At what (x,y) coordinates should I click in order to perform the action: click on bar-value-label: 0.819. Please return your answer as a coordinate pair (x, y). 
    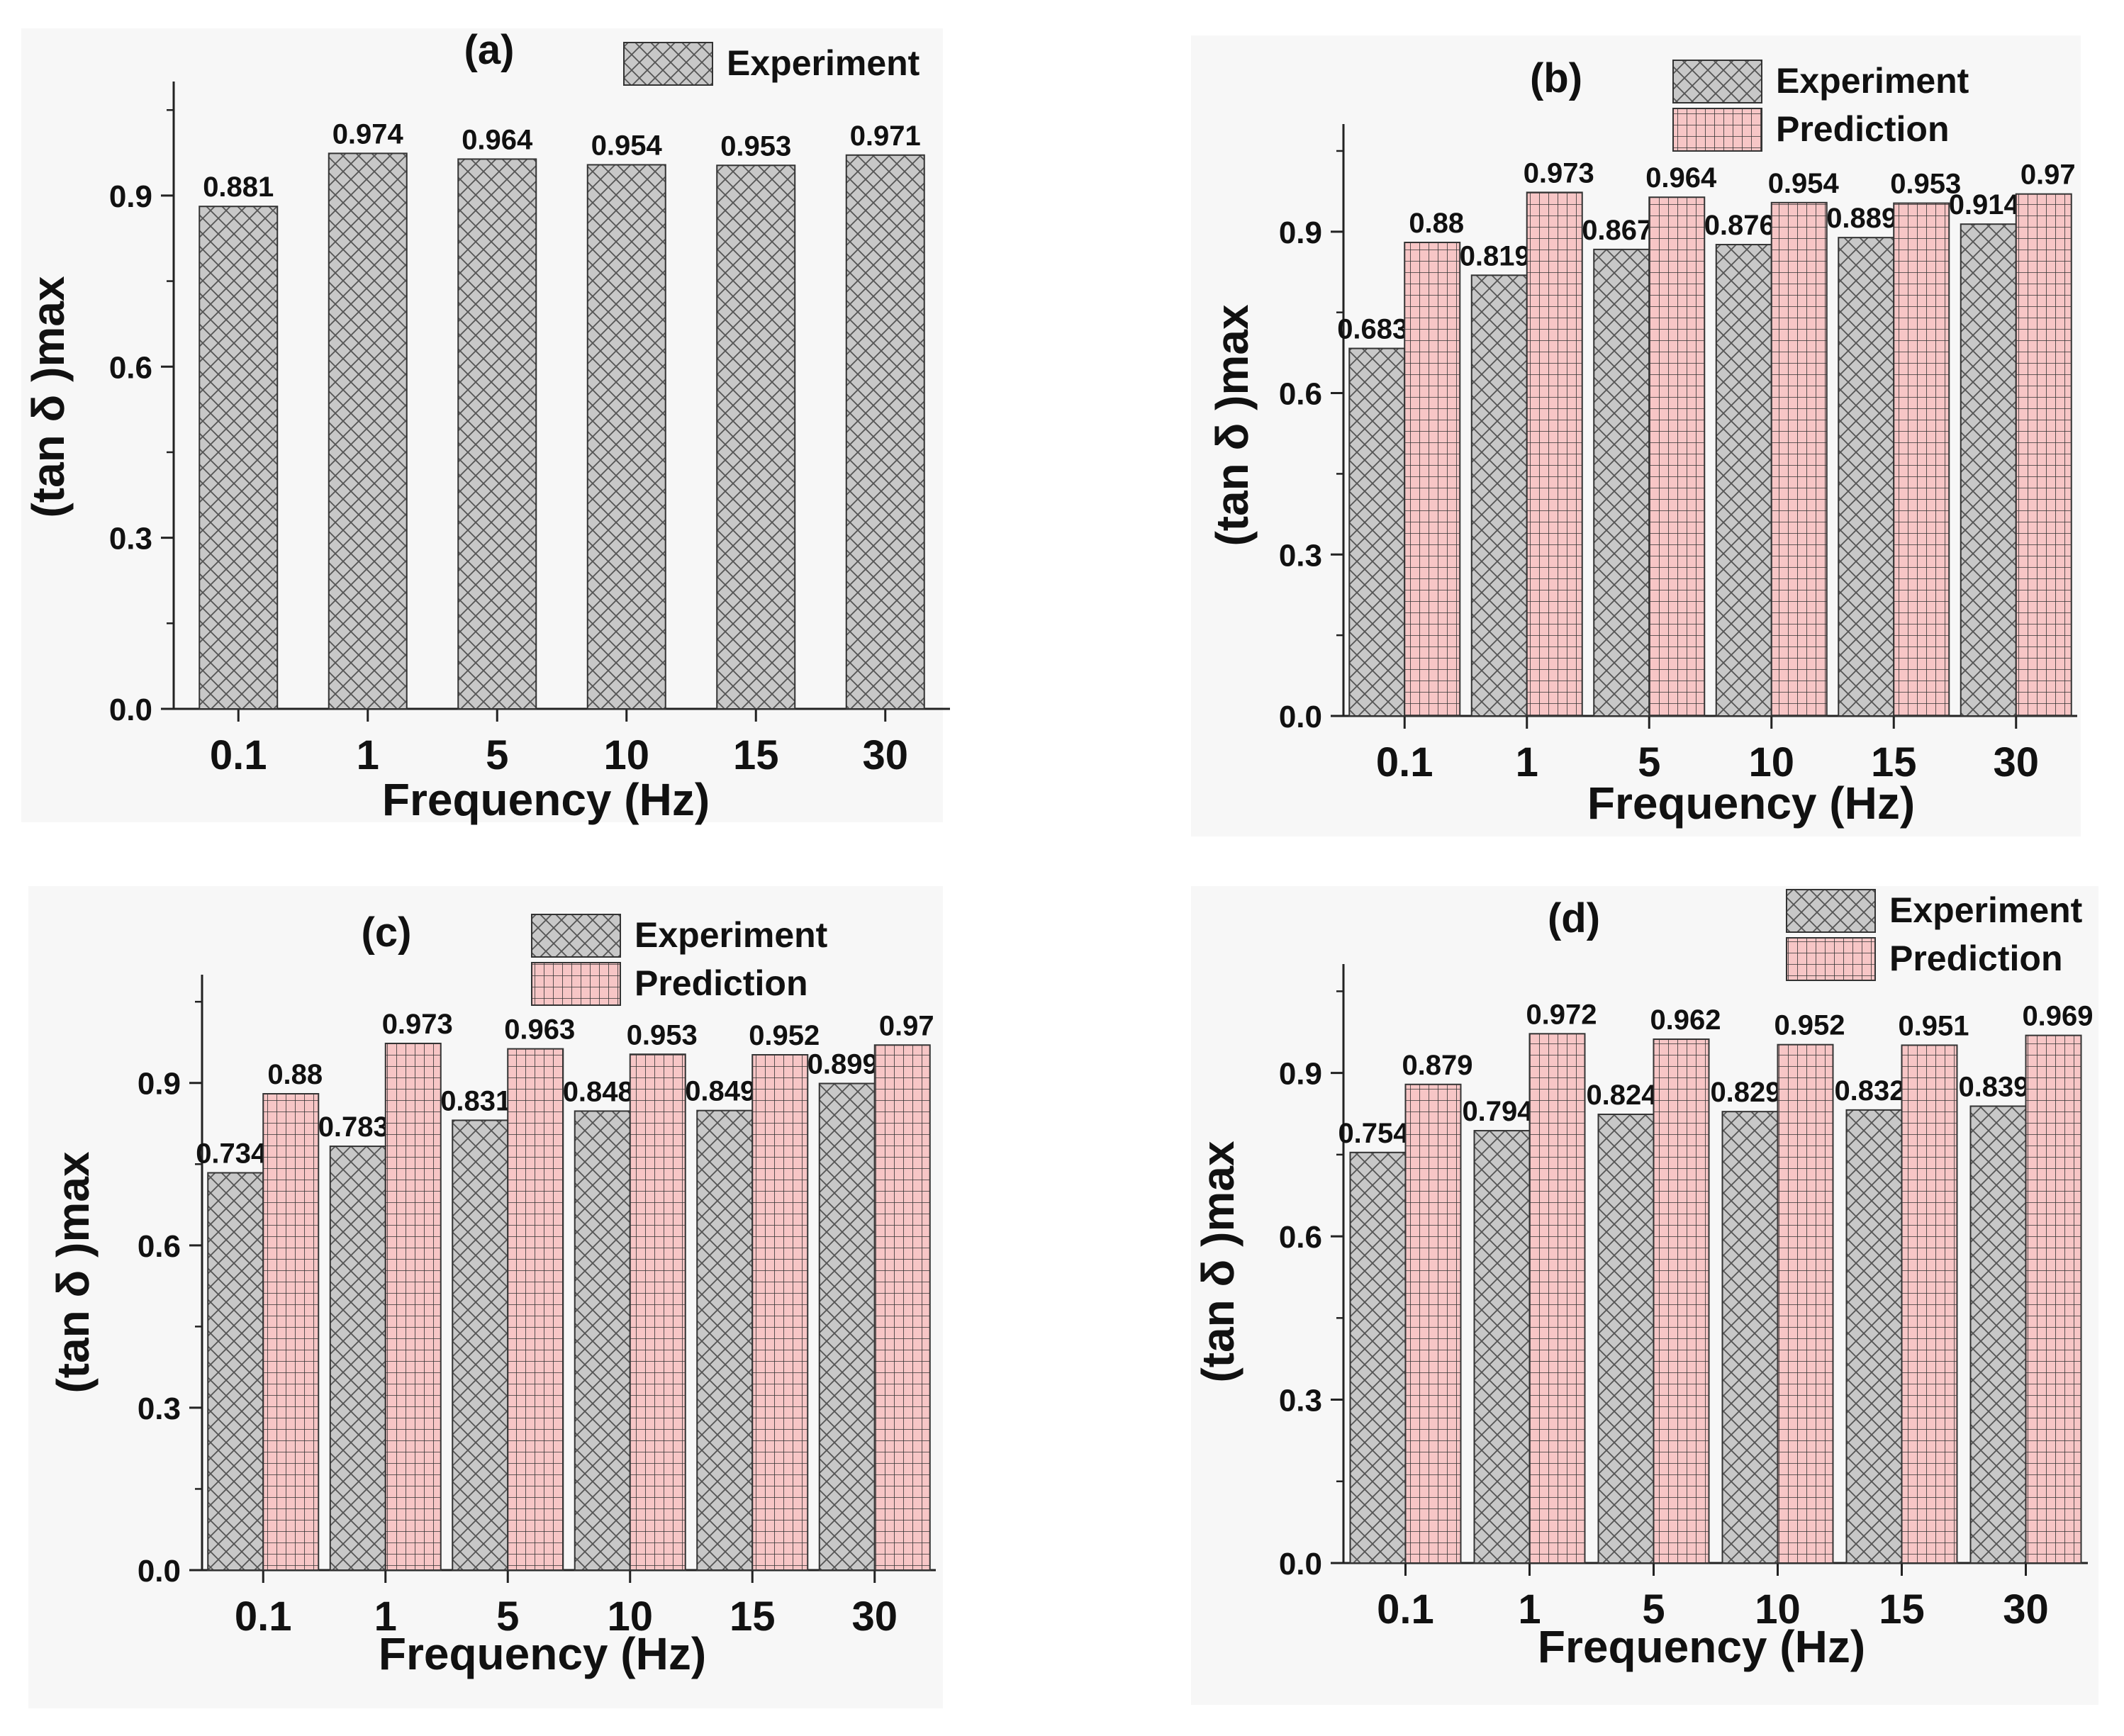
    Looking at the image, I should click on (1495, 255).